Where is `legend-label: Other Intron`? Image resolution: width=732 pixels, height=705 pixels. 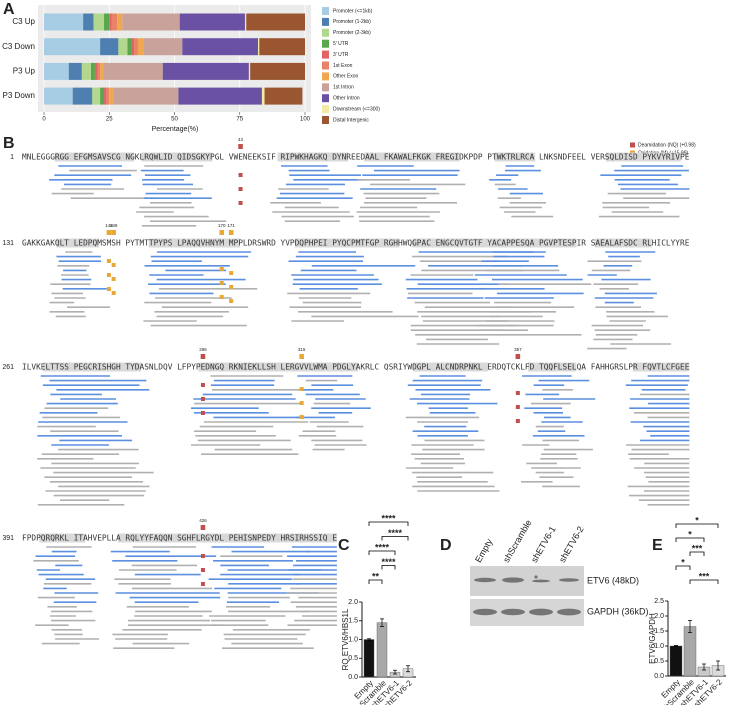 legend-label: Other Intron is located at coordinates (346, 99).